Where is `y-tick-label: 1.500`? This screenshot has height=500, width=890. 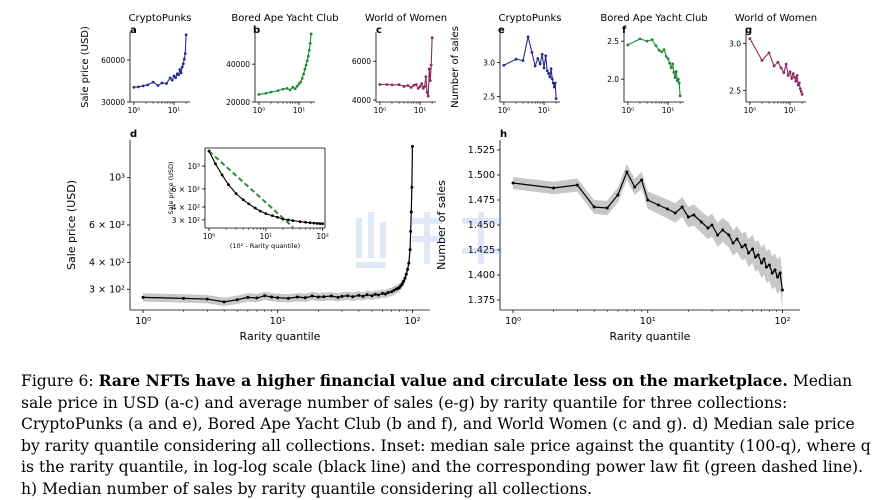 y-tick-label: 1.500 is located at coordinates (481, 175).